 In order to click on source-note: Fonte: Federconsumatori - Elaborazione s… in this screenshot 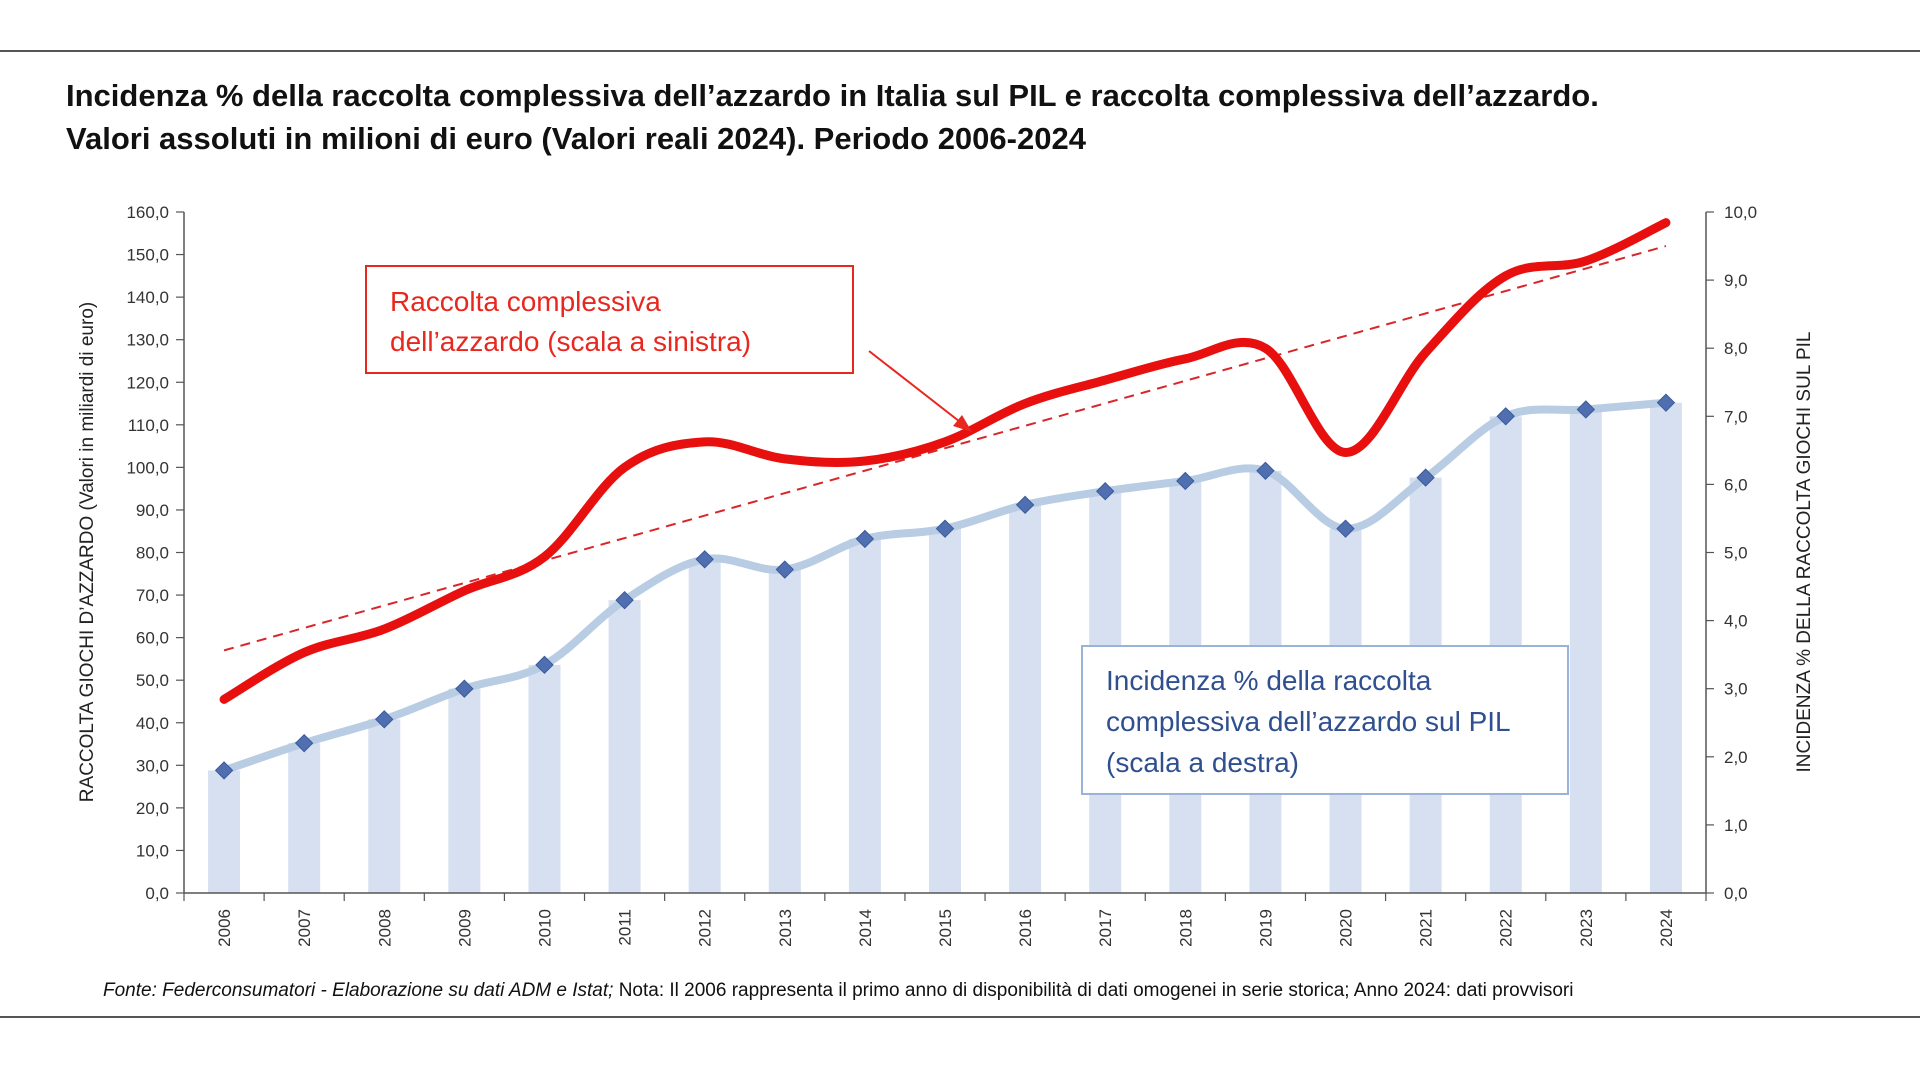, I will do `click(1003, 991)`.